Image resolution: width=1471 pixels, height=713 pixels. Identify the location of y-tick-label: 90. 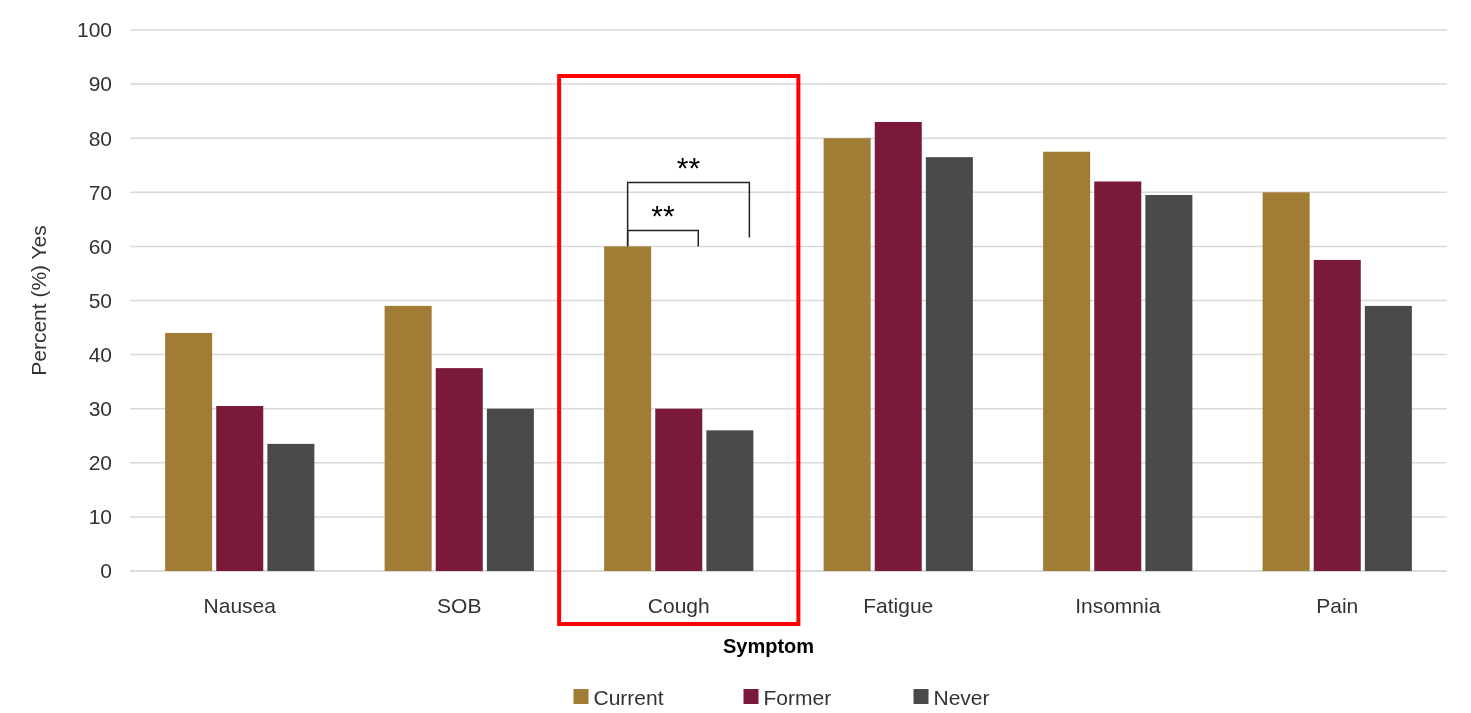
(100, 84).